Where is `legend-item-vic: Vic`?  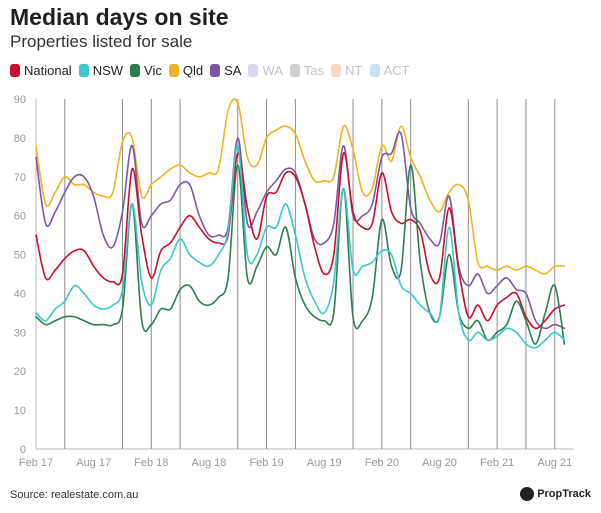
legend-item-vic: Vic is located at coordinates (146, 70).